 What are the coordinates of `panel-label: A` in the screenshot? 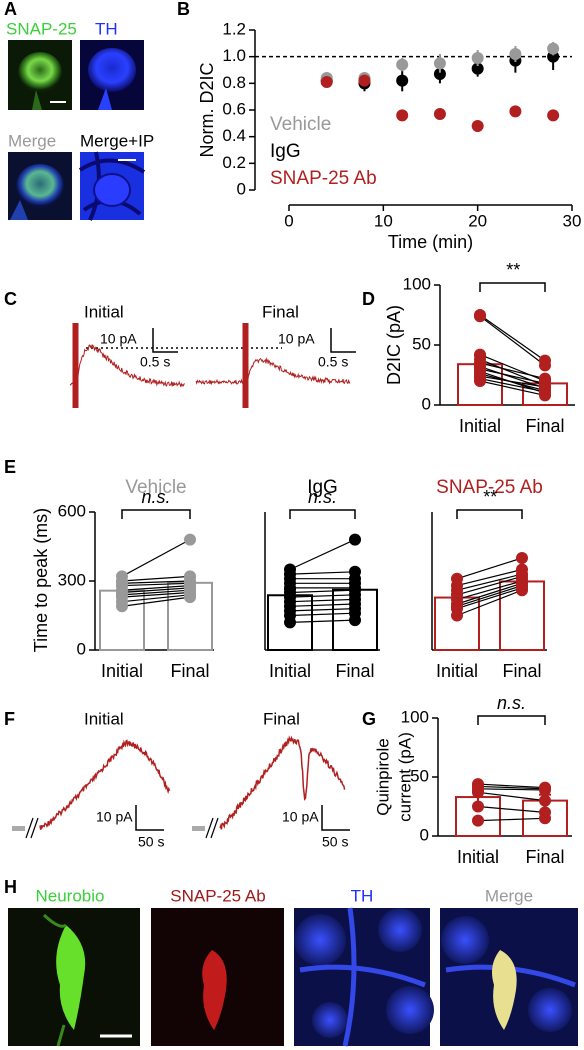 It's located at (10, 9).